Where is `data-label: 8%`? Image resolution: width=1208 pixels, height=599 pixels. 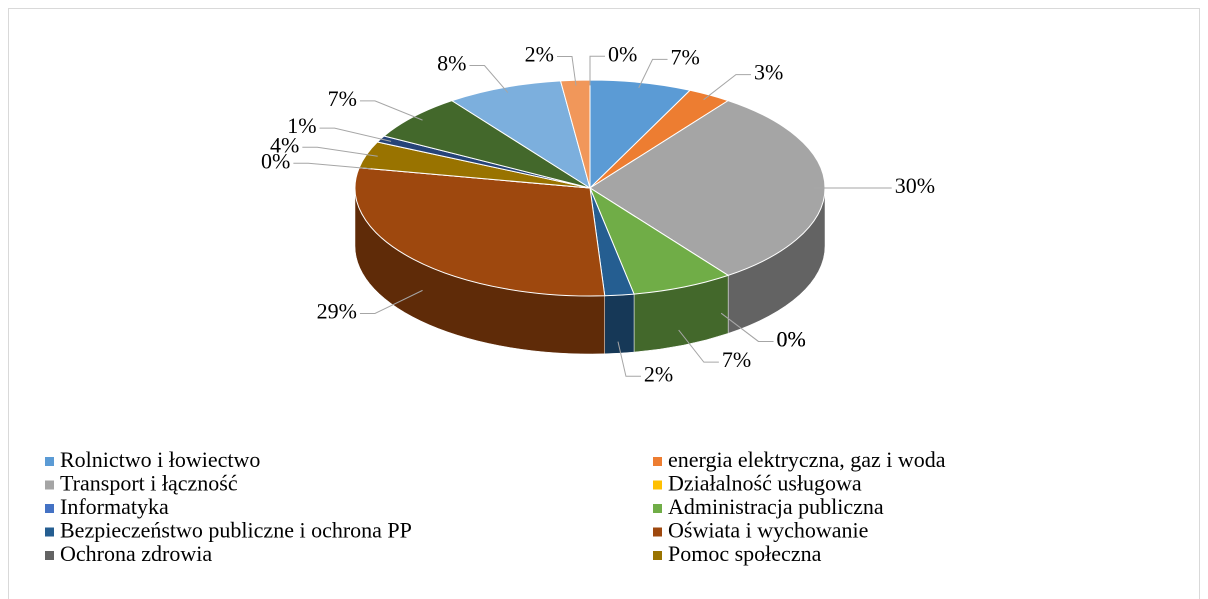 data-label: 8% is located at coordinates (451, 63).